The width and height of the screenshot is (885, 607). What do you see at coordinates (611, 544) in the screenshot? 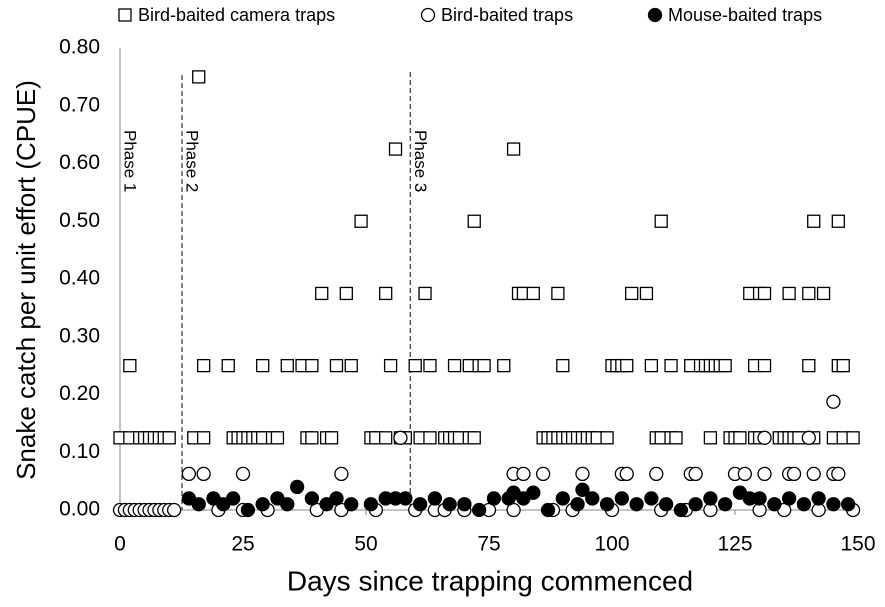
I see `x-tick-label: 100` at bounding box center [611, 544].